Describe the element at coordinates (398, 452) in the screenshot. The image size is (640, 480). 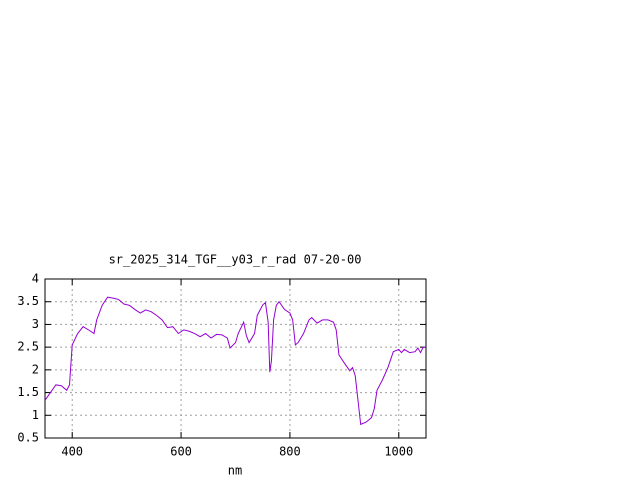
I see `x-tick-label: 1000` at that location.